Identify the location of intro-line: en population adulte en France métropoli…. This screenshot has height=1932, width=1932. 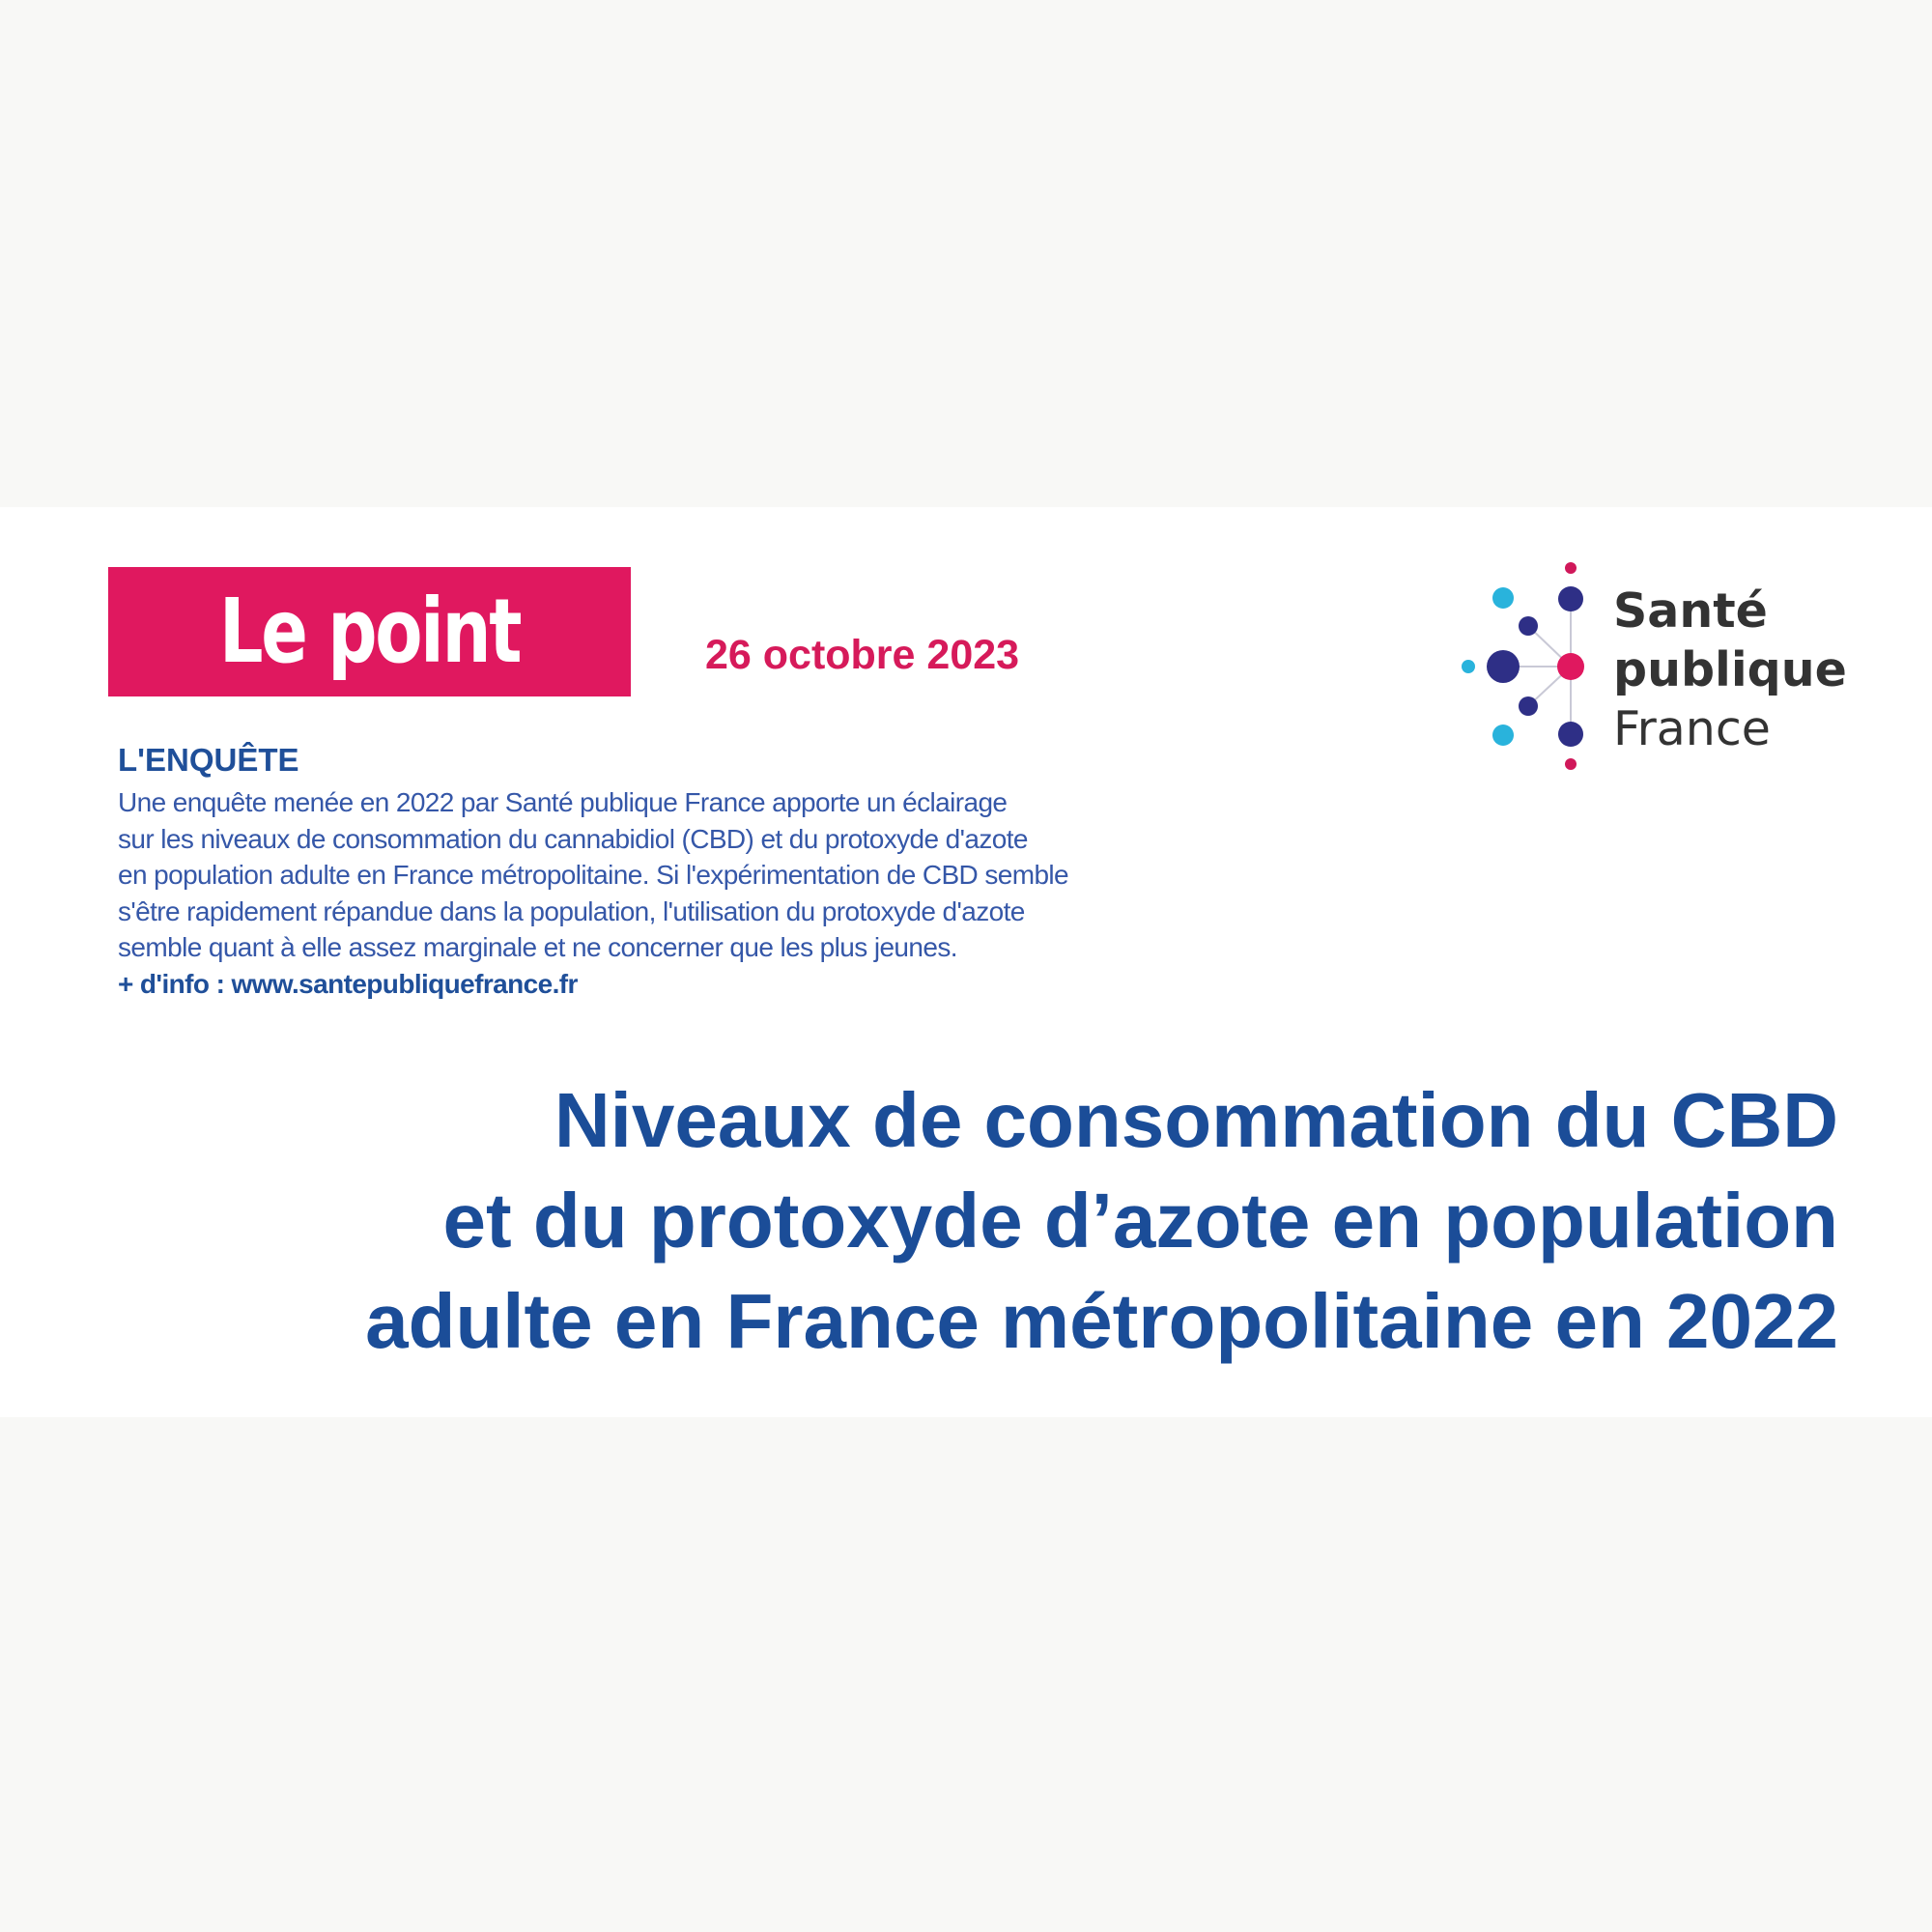
(593, 875).